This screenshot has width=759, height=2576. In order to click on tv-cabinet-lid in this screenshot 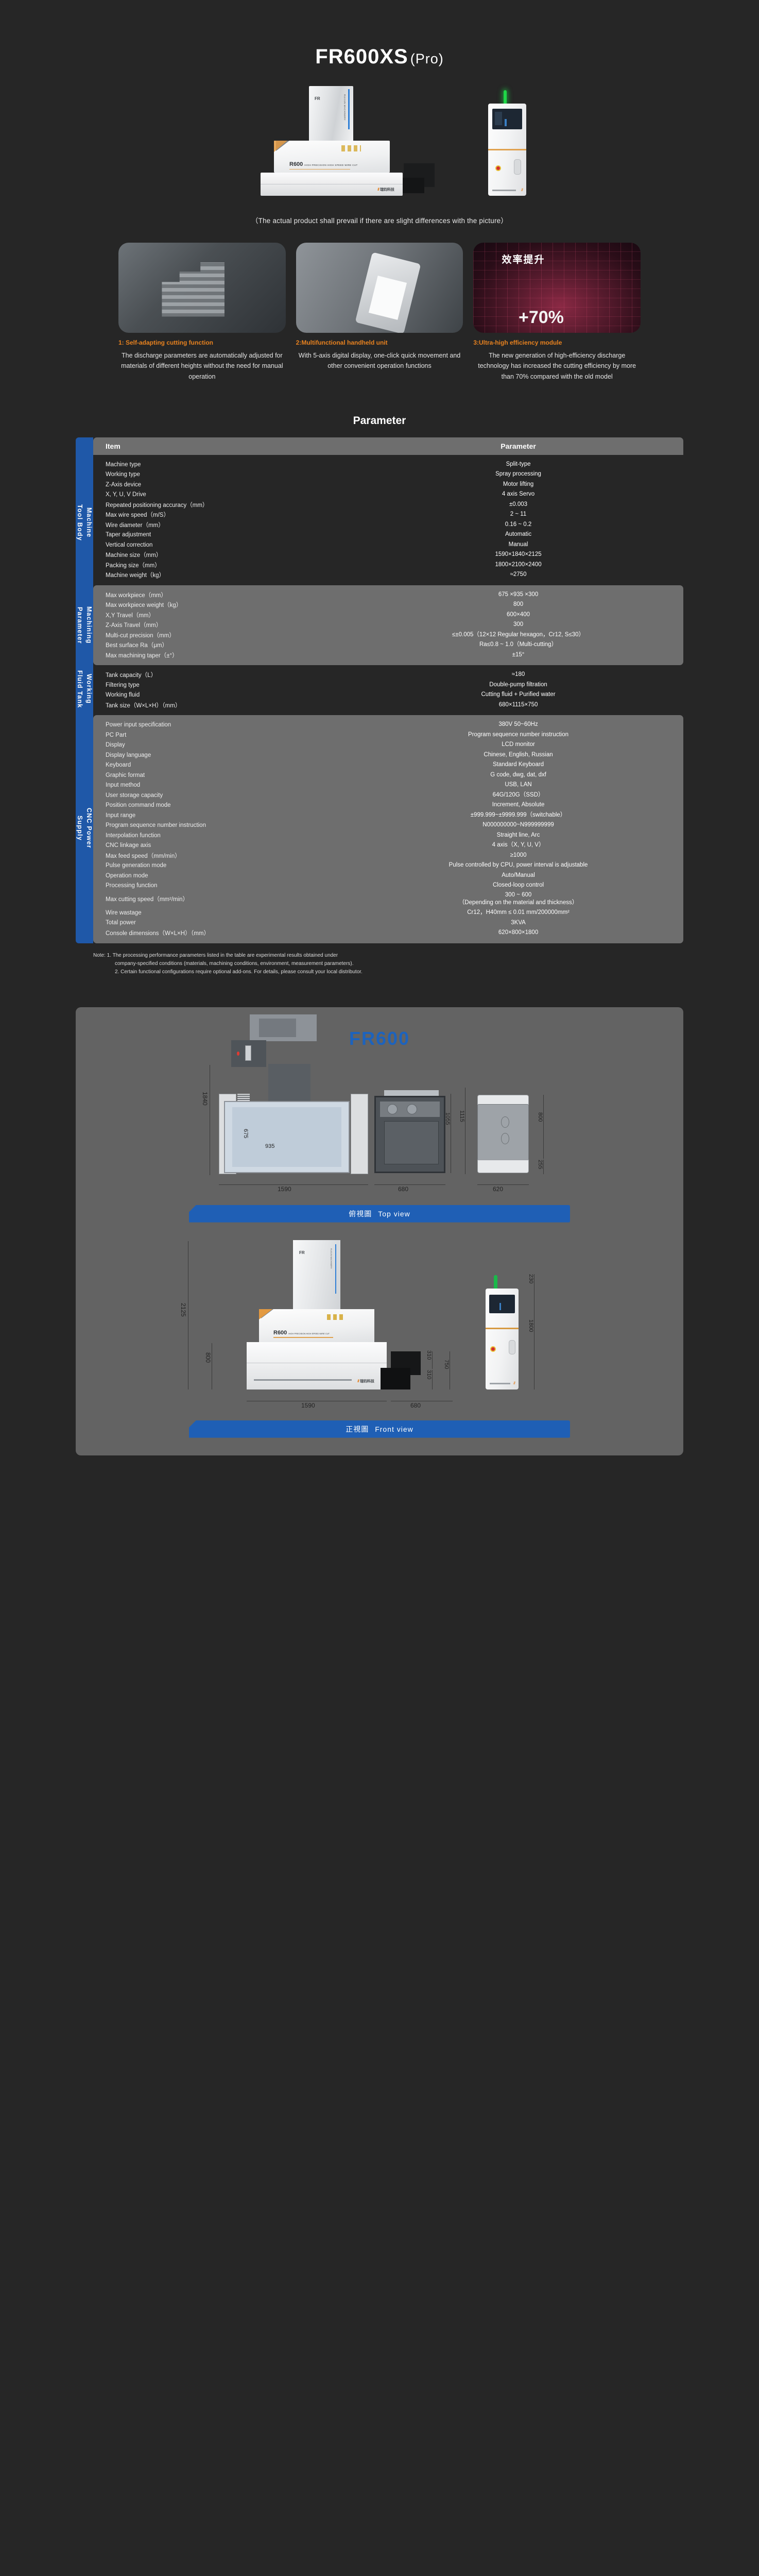, I will do `click(412, 1093)`.